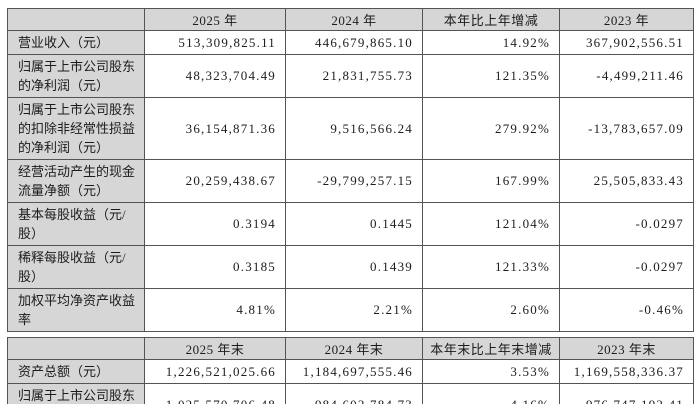 Image resolution: width=700 pixels, height=404 pixels. I want to click on value-2025: 1,025,570,706.48, so click(215, 393).